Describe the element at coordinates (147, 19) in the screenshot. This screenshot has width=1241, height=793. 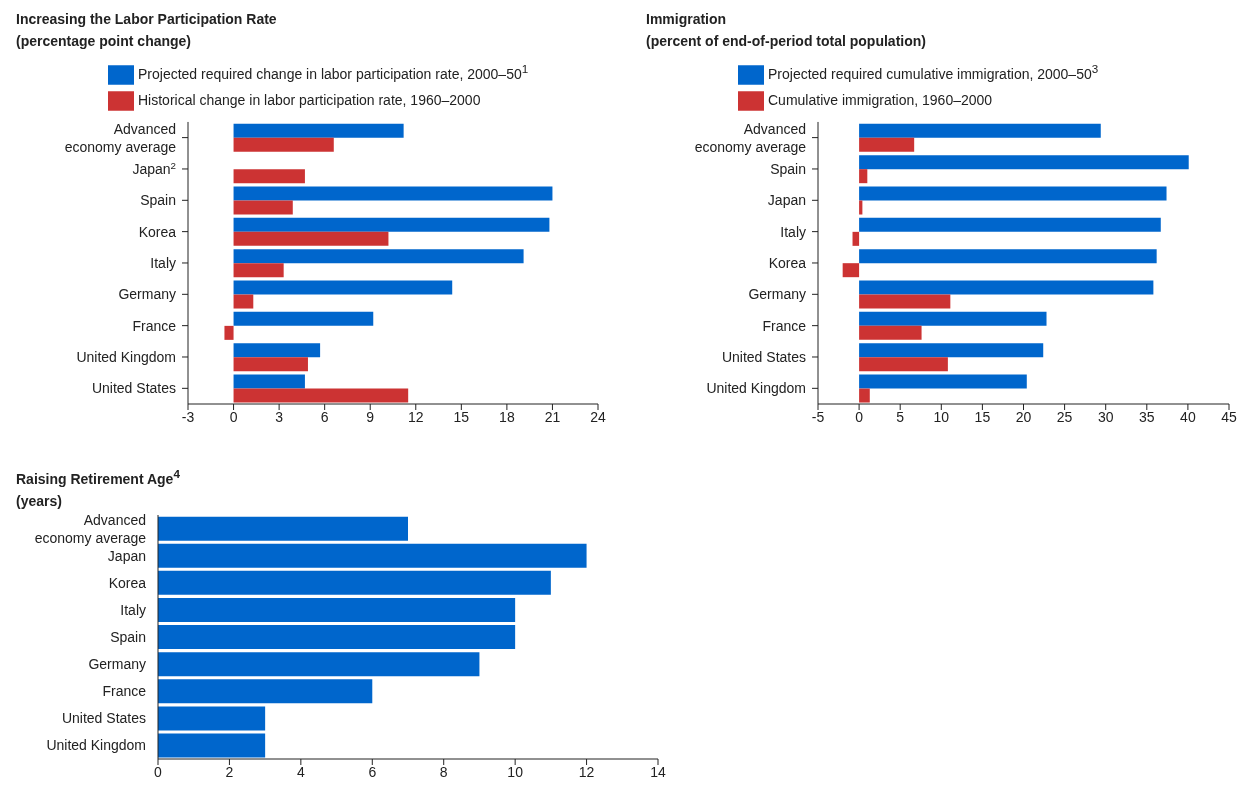
I see `chart-title: Increasing the Labor Participation Rate` at that location.